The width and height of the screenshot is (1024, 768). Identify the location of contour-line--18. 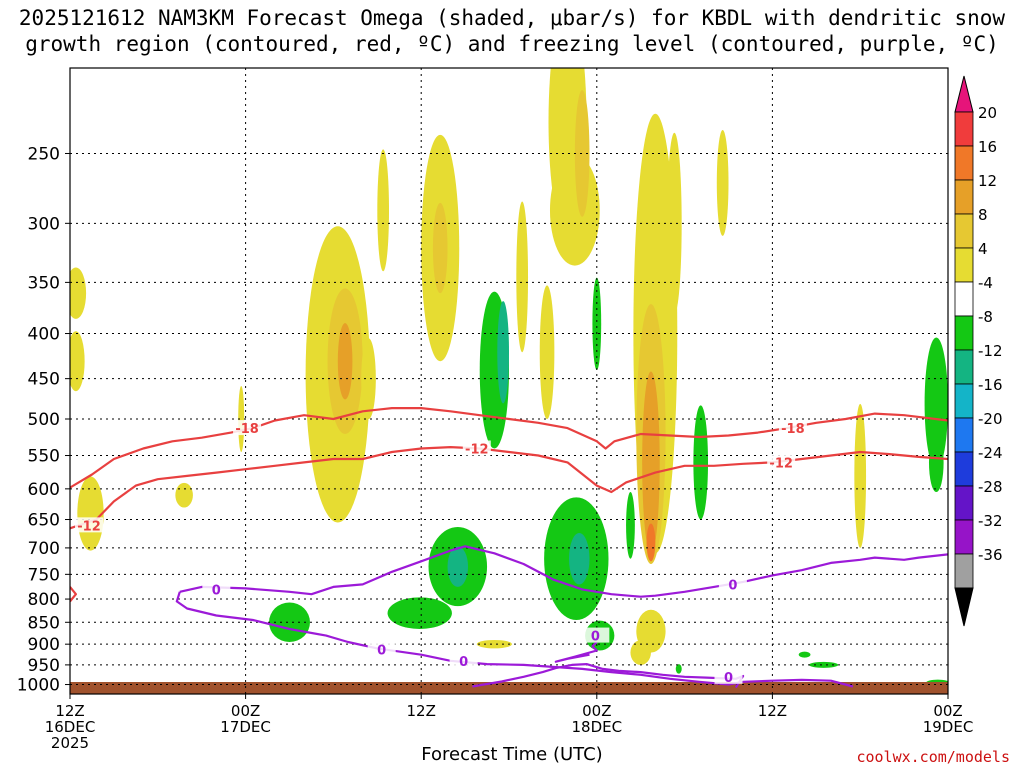
(509, 448).